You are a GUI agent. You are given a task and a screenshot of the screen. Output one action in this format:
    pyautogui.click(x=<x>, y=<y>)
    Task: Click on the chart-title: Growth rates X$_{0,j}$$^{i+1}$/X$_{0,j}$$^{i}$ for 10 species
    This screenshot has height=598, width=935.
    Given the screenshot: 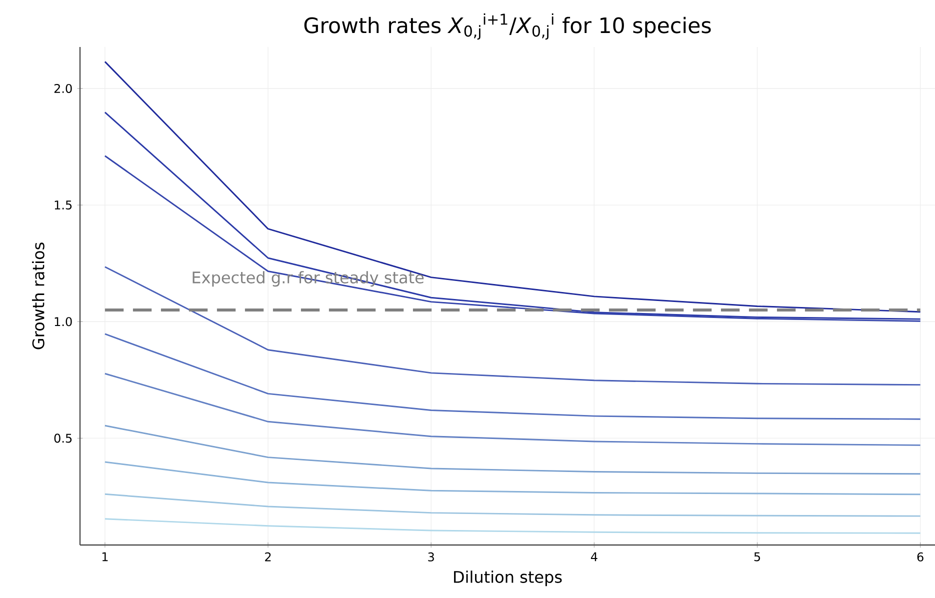 What is the action you would take?
    pyautogui.click(x=507, y=26)
    